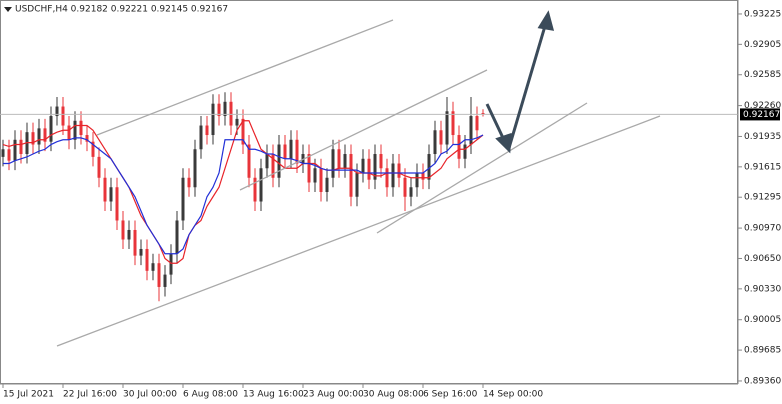 Image resolution: width=782 pixels, height=404 pixels. I want to click on title-icon, so click(8, 9).